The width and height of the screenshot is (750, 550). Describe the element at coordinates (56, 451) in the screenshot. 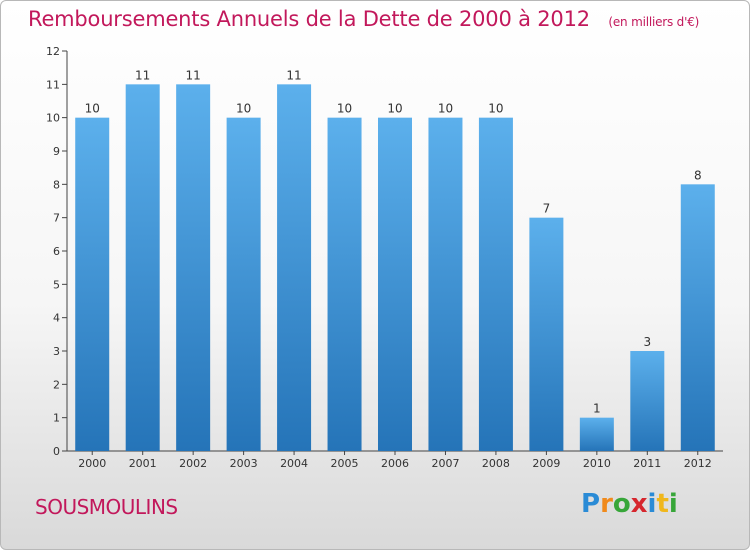

I see `y-tick-label: 0` at that location.